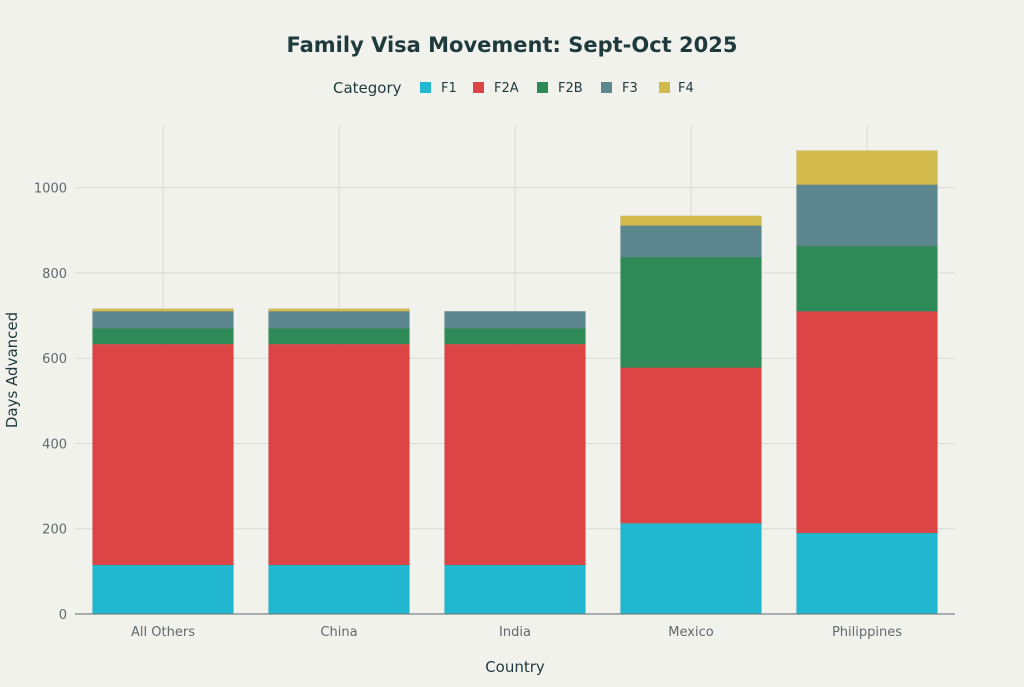 The width and height of the screenshot is (1024, 687). Describe the element at coordinates (515, 632) in the screenshot. I see `x-tick-label: India` at that location.